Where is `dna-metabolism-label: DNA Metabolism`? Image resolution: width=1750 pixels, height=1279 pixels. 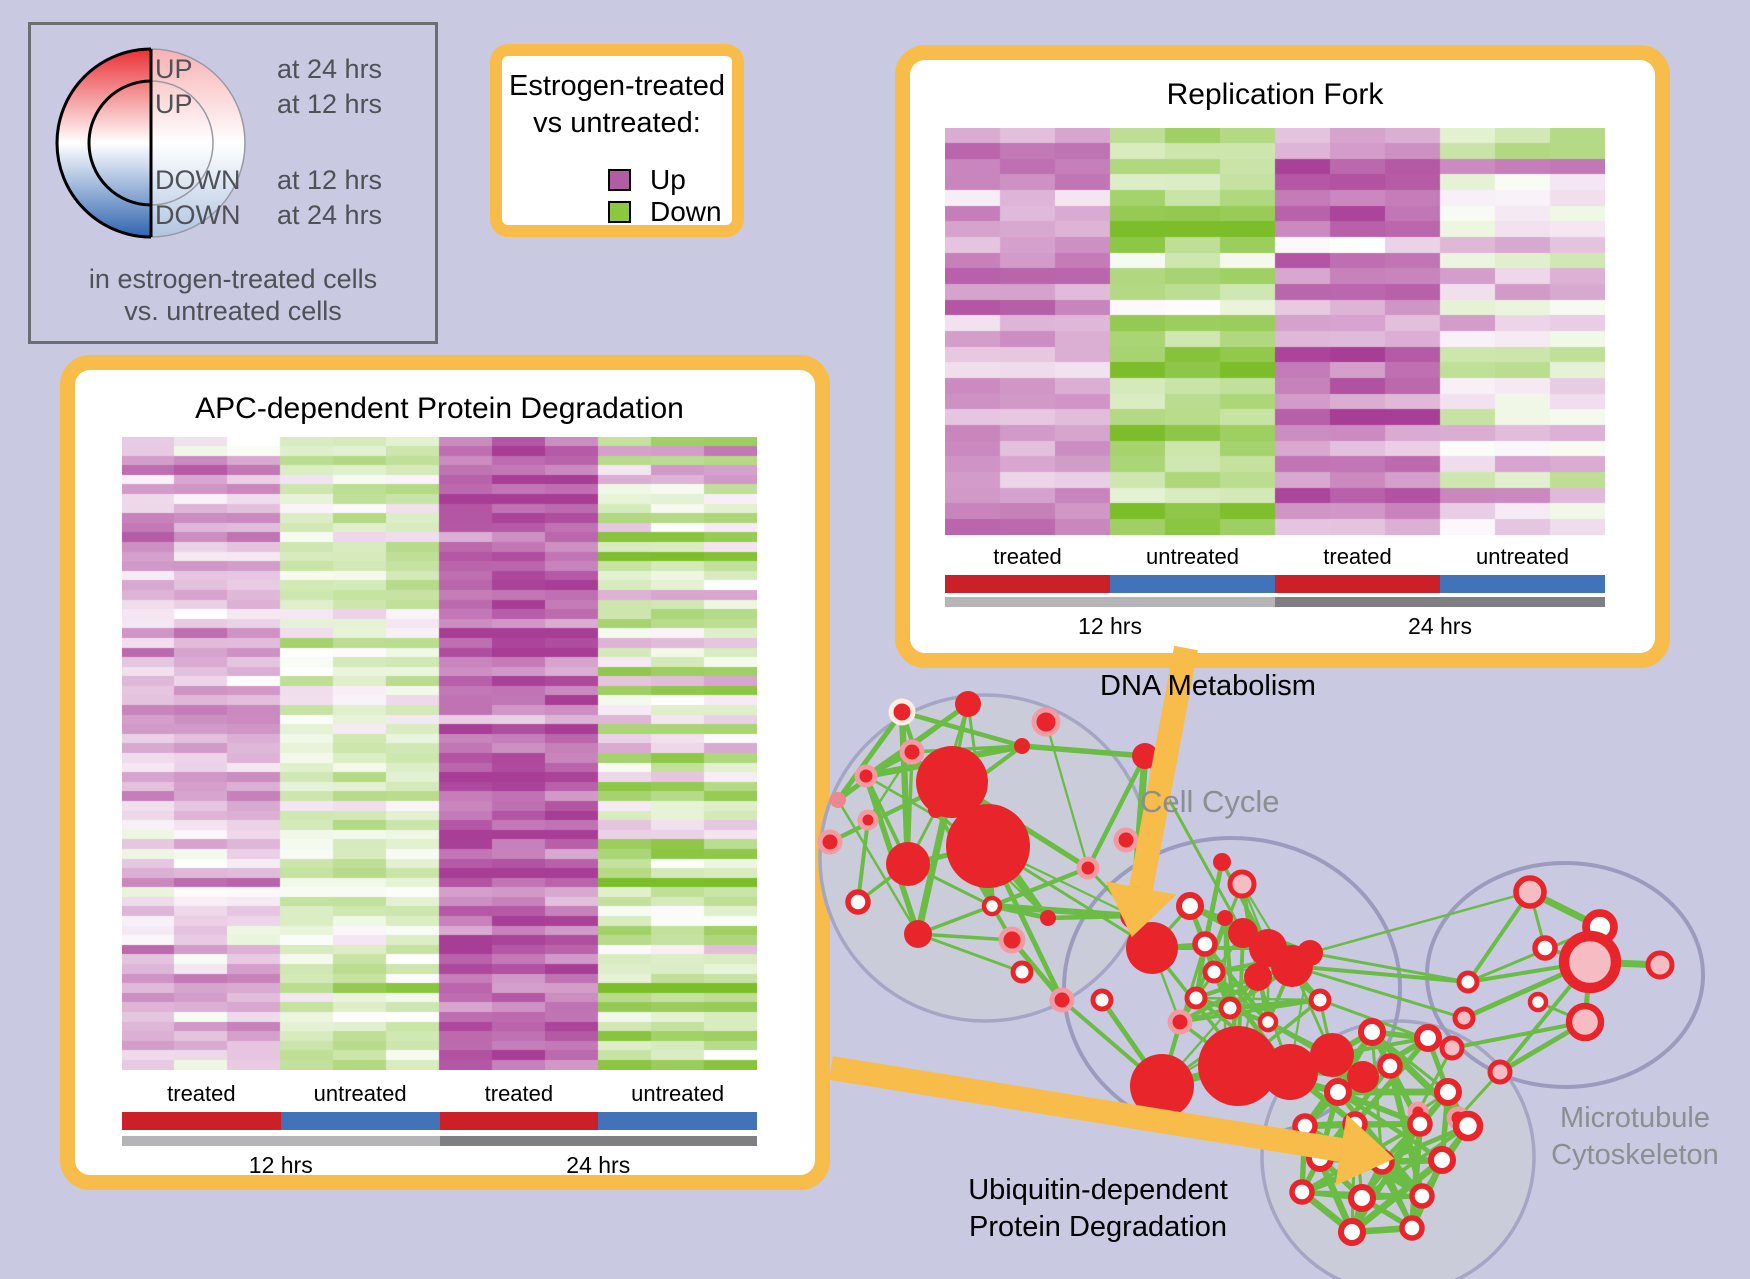
dna-metabolism-label: DNA Metabolism is located at coordinates (1208, 686).